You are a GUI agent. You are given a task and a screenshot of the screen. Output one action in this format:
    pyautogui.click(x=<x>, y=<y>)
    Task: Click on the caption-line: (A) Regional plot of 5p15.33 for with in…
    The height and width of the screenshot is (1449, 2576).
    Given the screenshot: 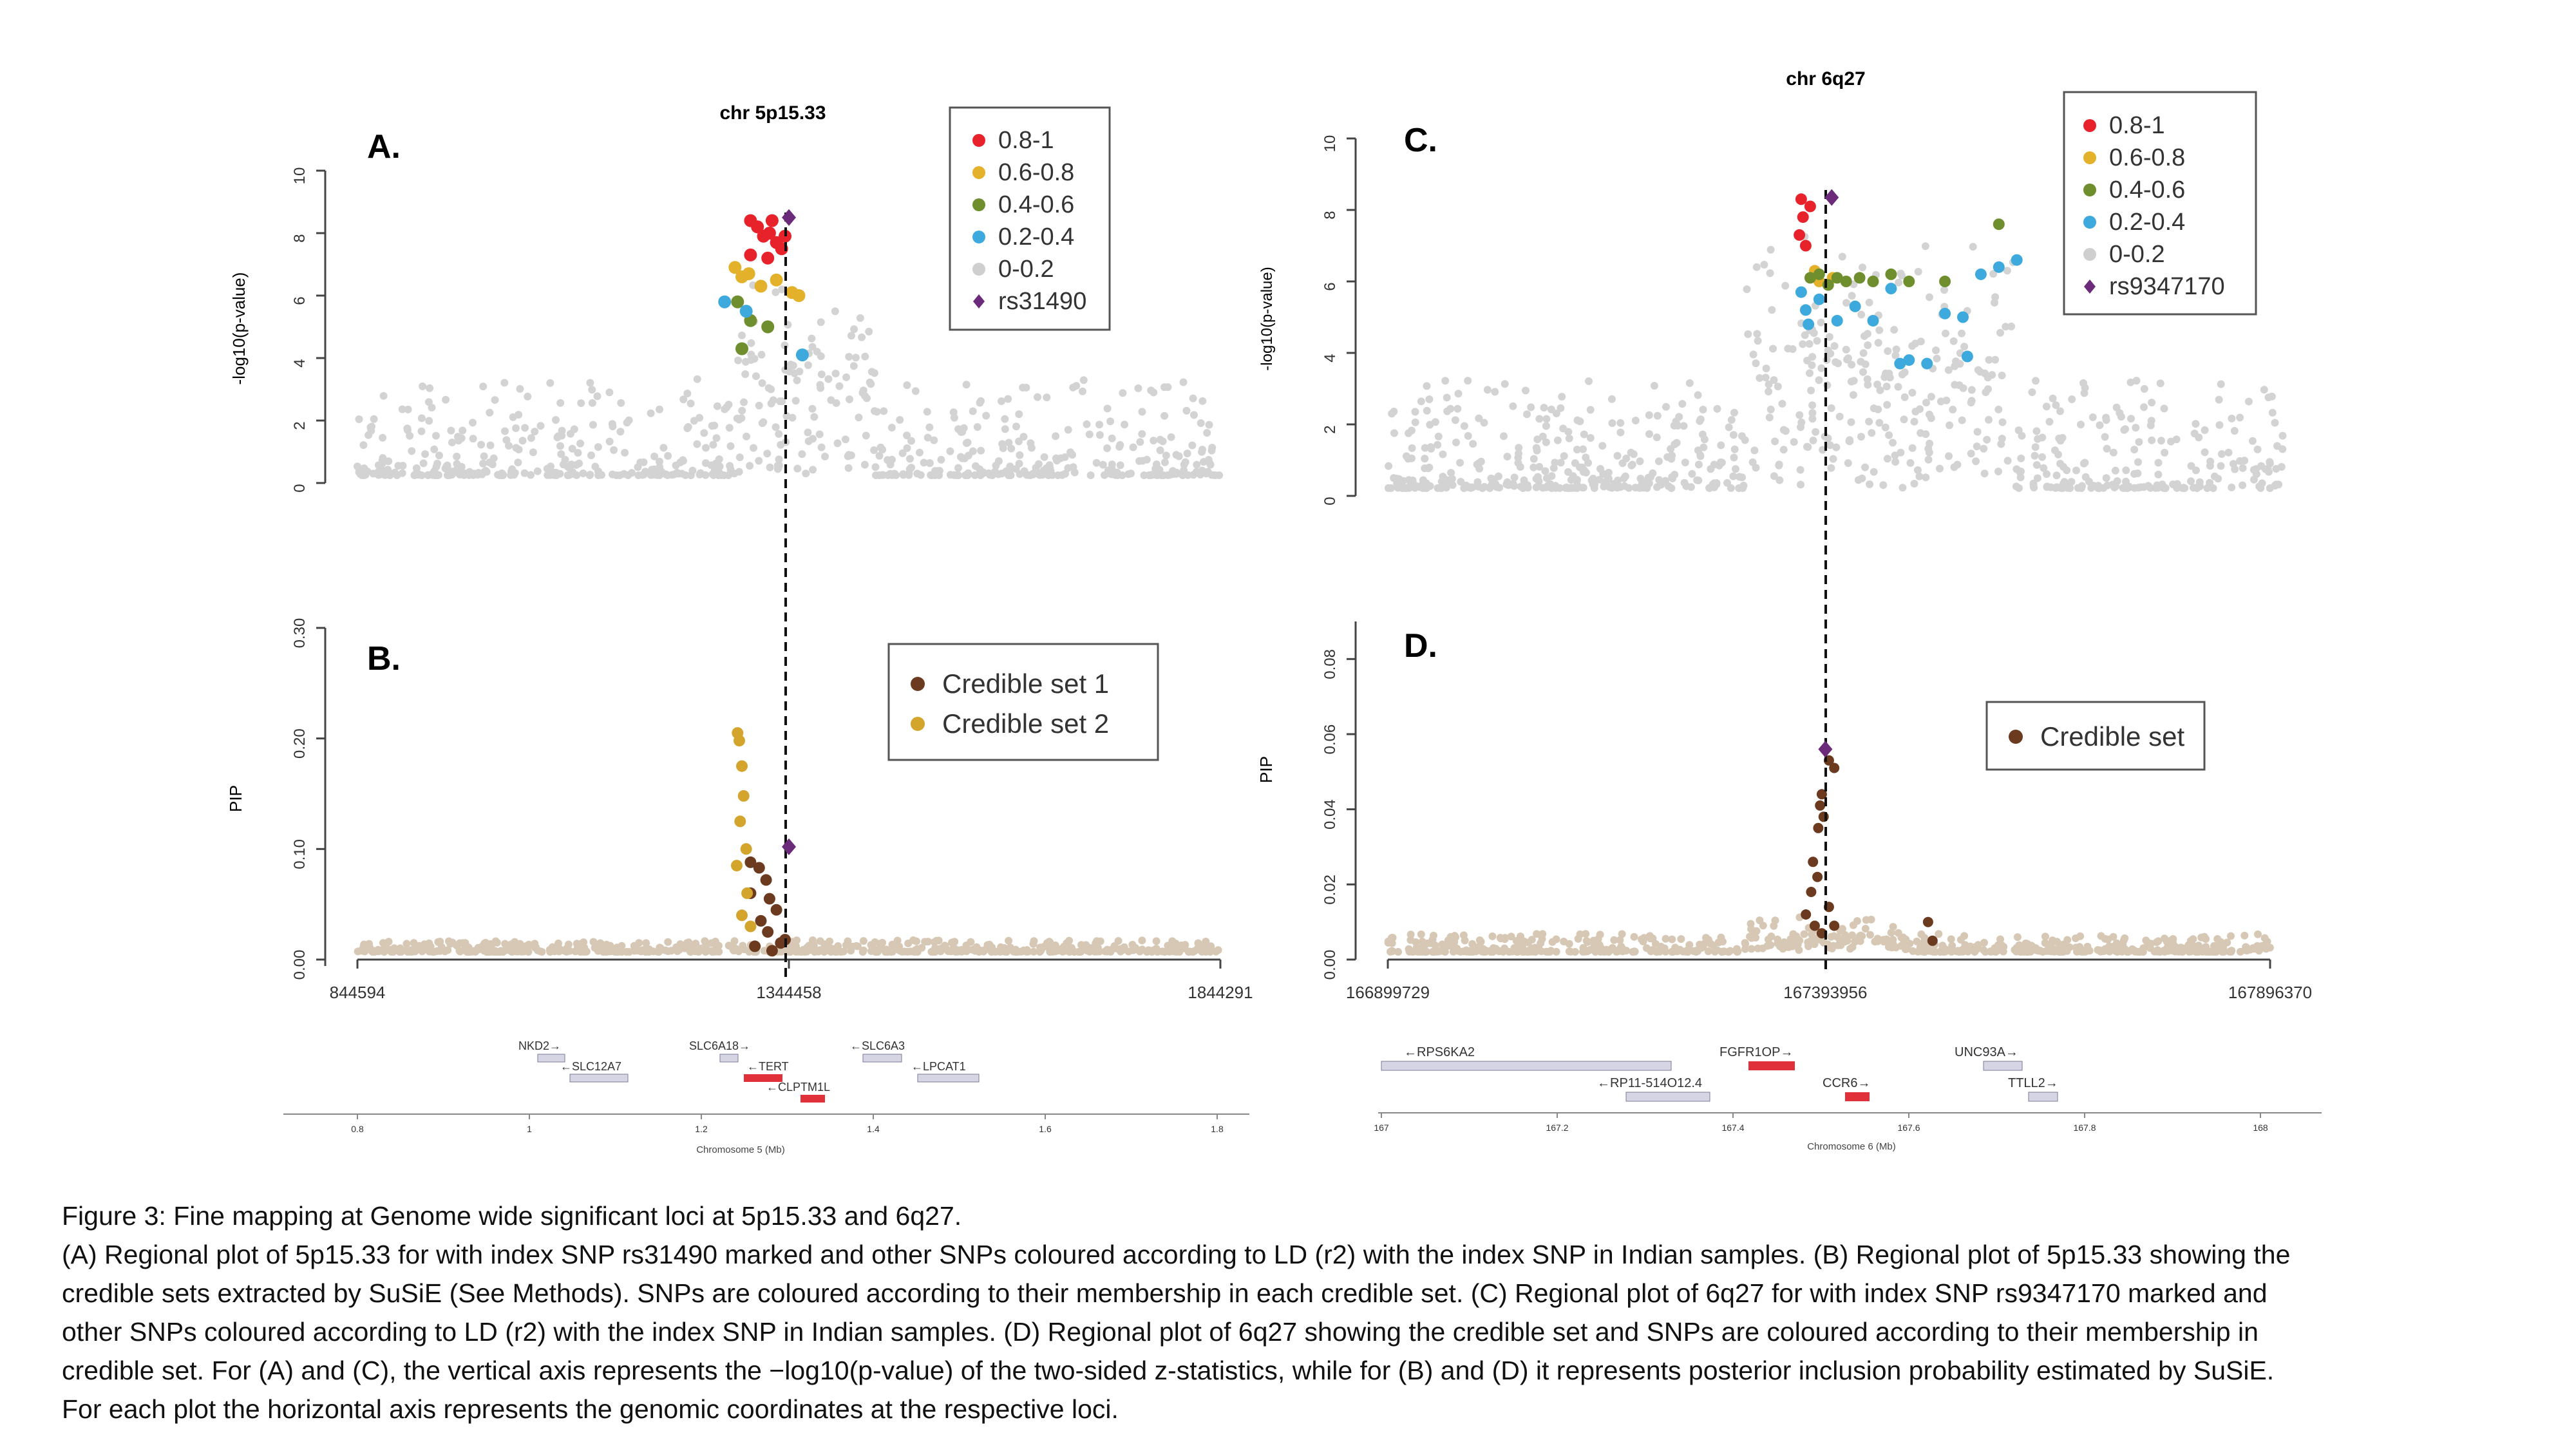 What is the action you would take?
    pyautogui.click(x=1176, y=1254)
    